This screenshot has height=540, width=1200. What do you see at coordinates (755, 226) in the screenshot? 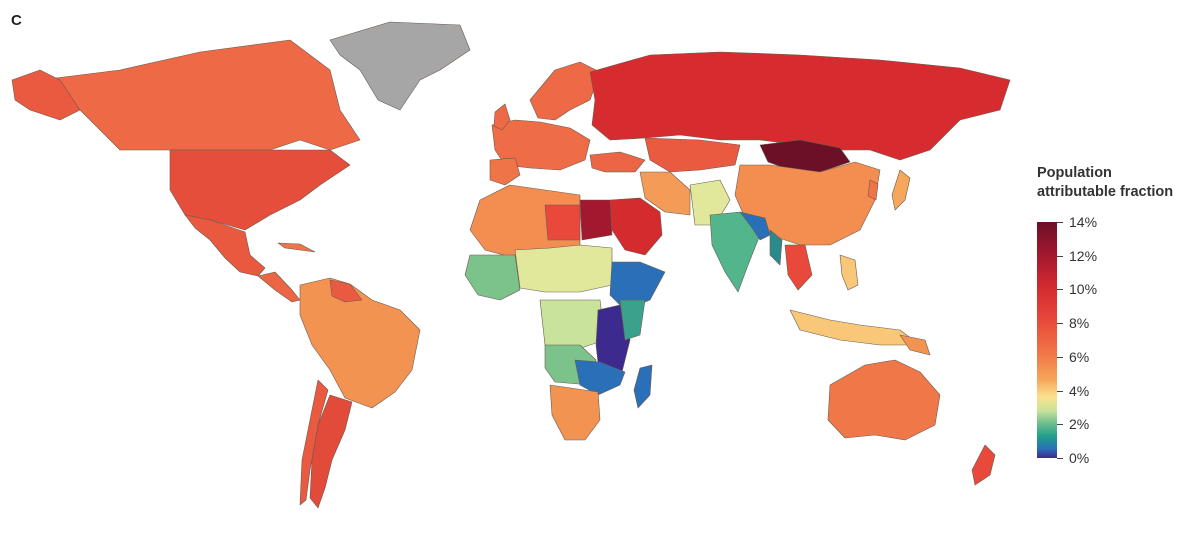
I see `country-bangladesh-nepal` at bounding box center [755, 226].